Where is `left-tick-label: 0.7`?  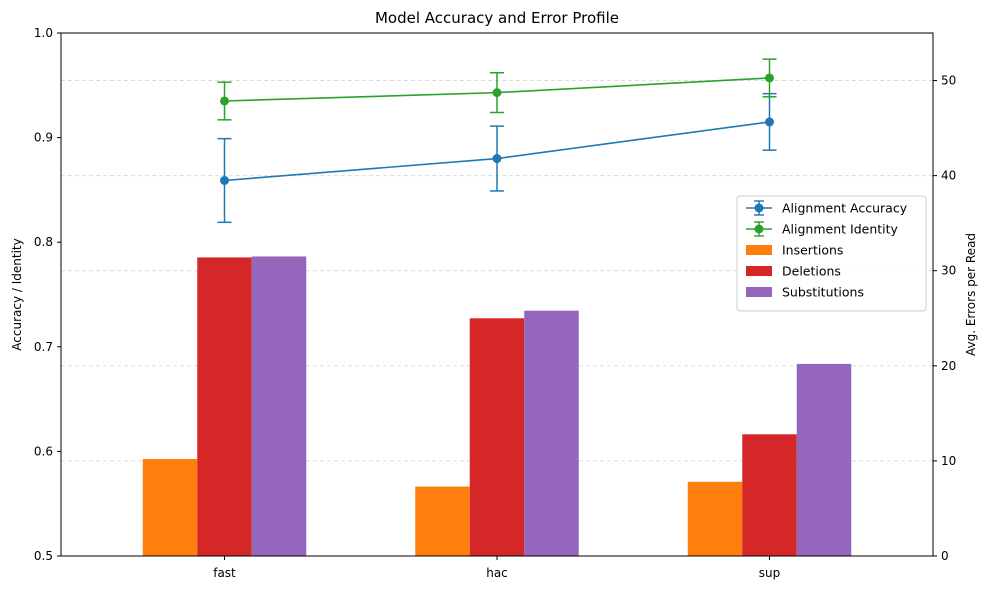 left-tick-label: 0.7 is located at coordinates (43, 347).